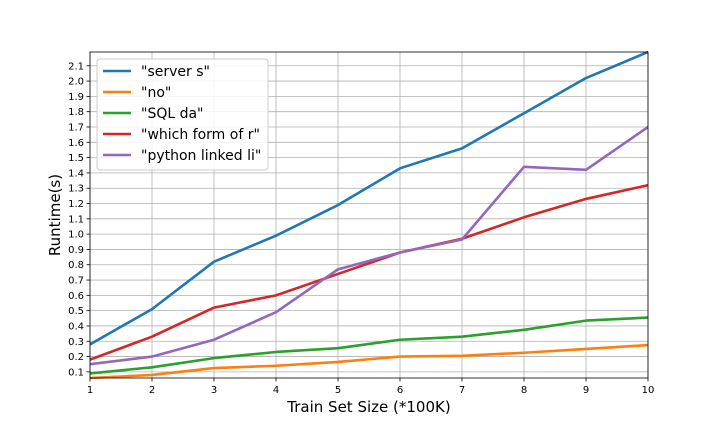 The width and height of the screenshot is (720, 432). I want to click on x-tick-label: 1, so click(90, 390).